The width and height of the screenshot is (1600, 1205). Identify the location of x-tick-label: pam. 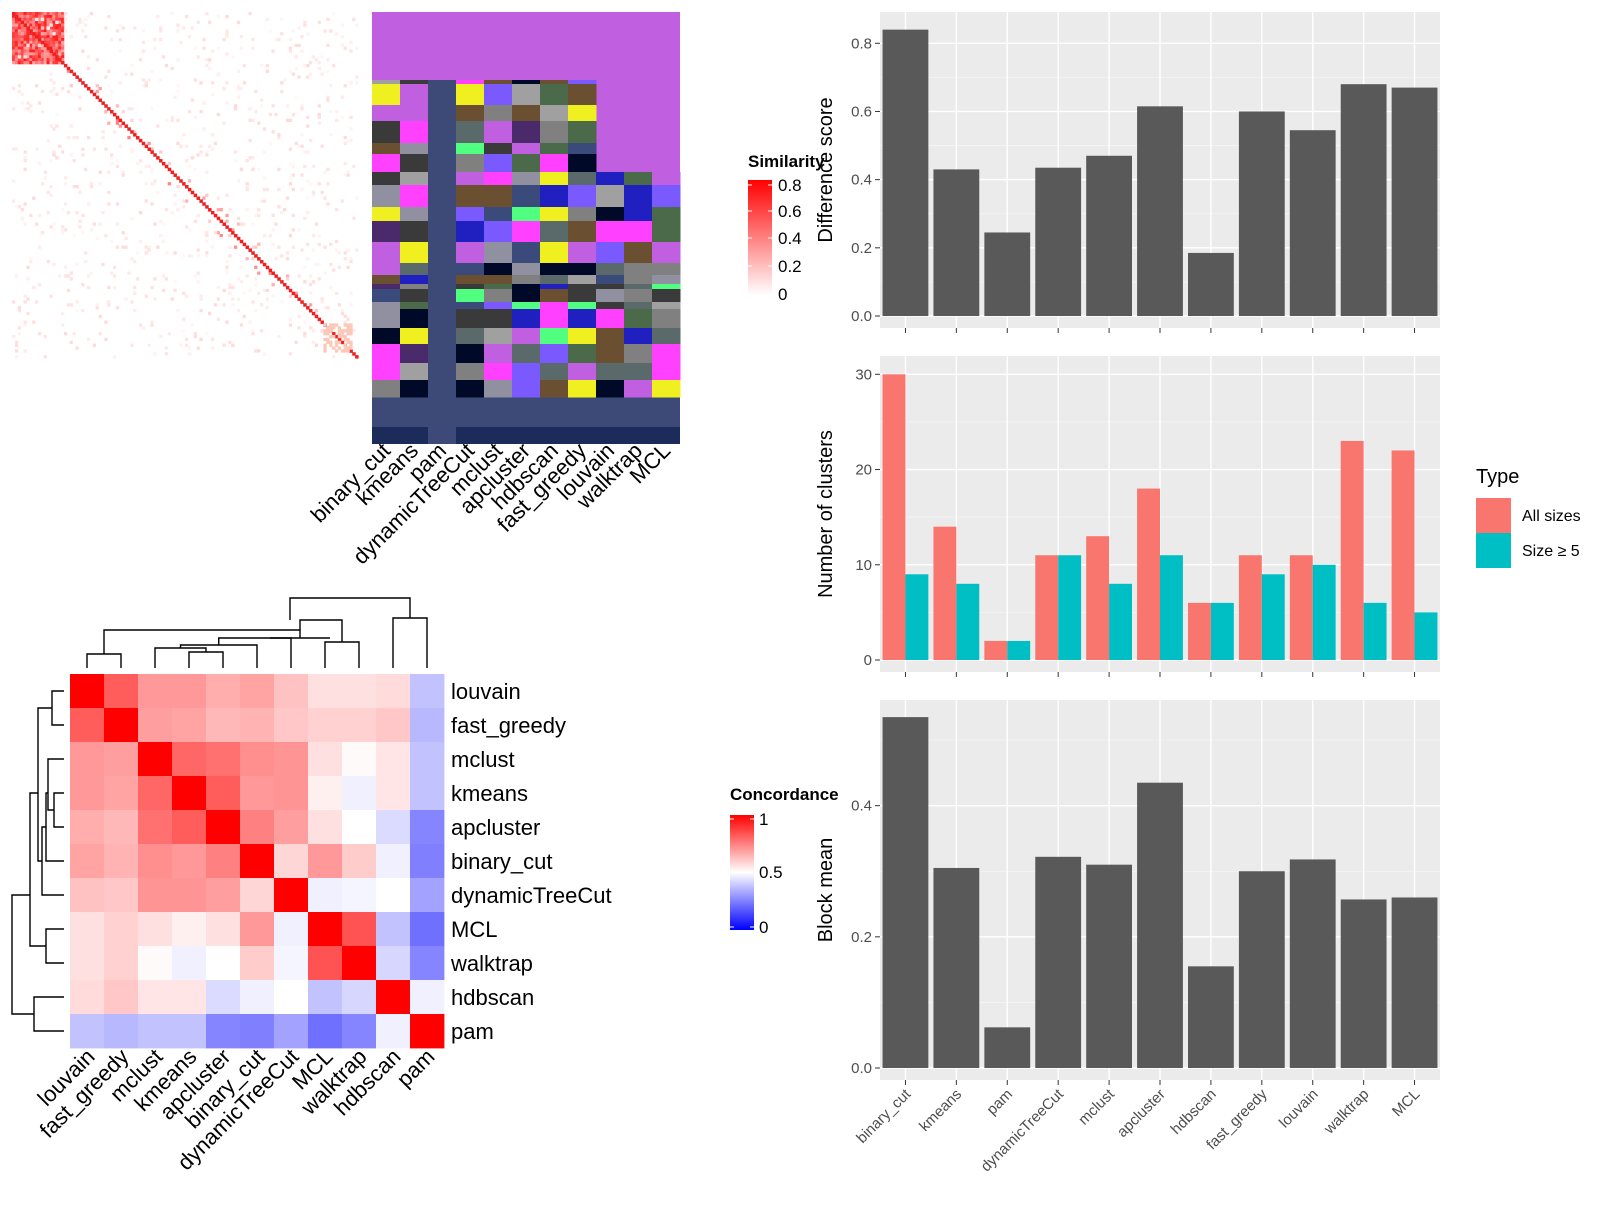
(999, 1102).